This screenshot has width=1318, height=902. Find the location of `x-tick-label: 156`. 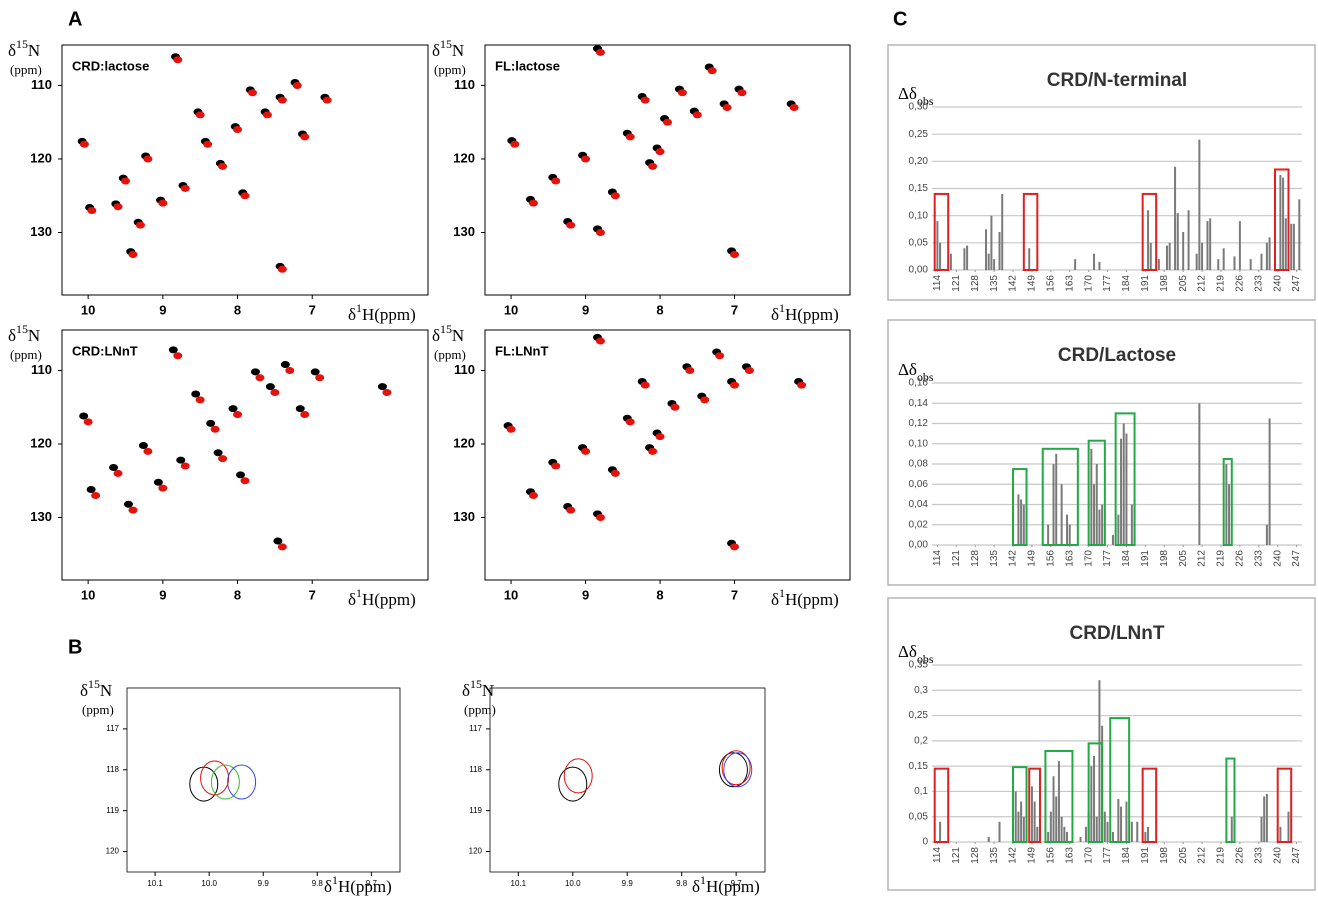

x-tick-label: 156 is located at coordinates (1050, 855).